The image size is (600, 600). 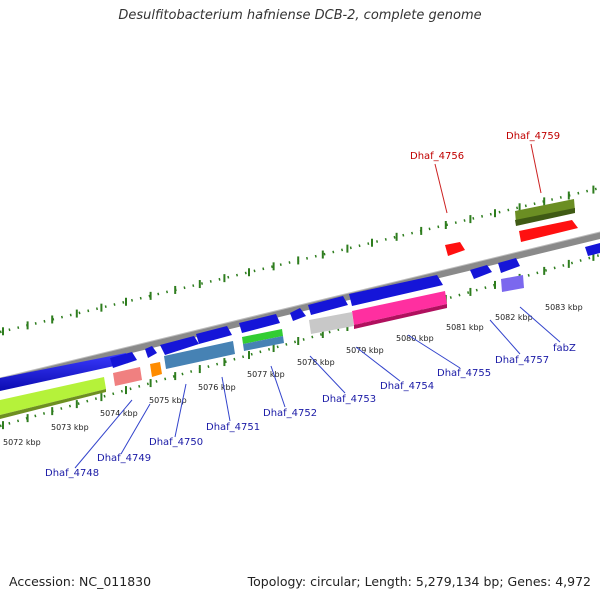 I want to click on gene-label-dhaf-4751: Dhaf_4751, so click(x=233, y=427).